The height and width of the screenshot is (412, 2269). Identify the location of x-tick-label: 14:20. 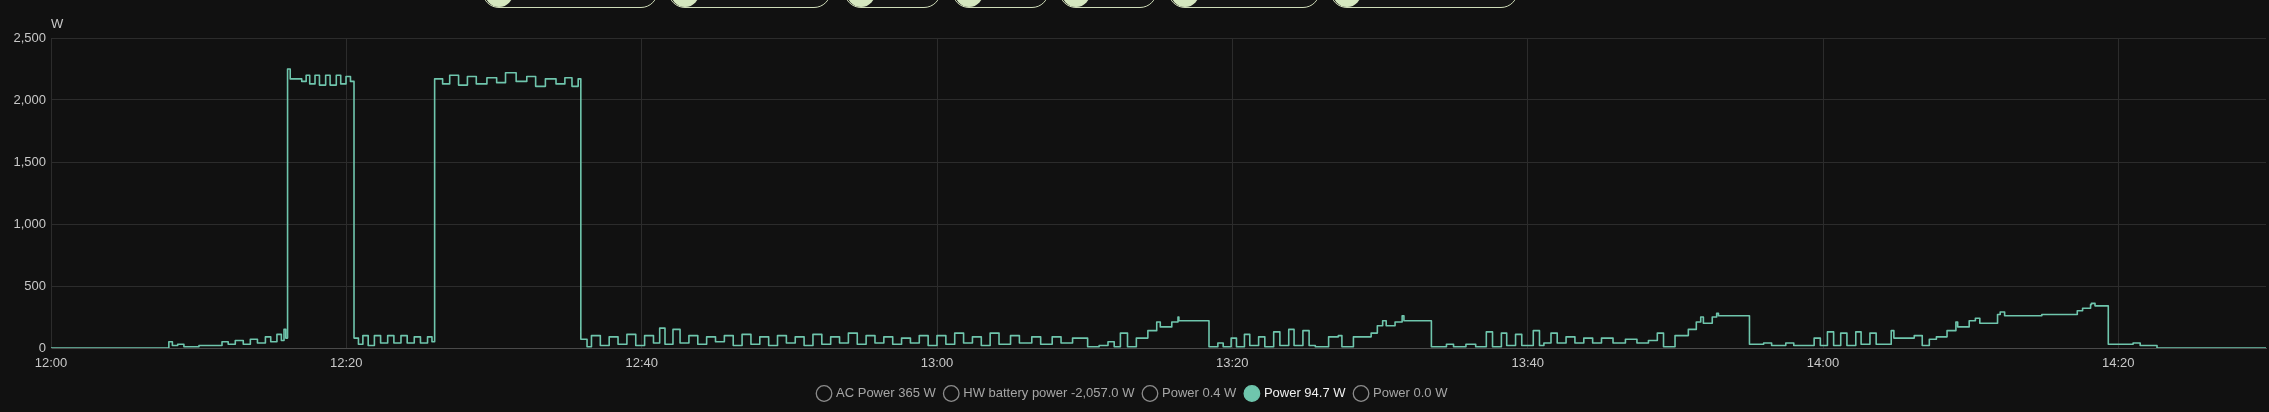
(2118, 363).